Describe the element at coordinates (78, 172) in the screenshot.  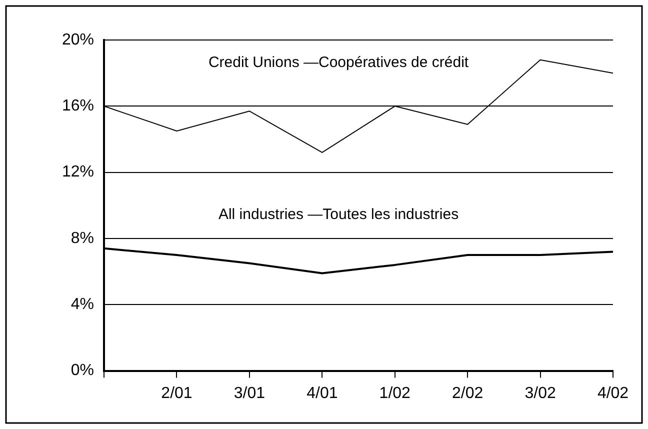
I see `y-tick-label: 12%` at that location.